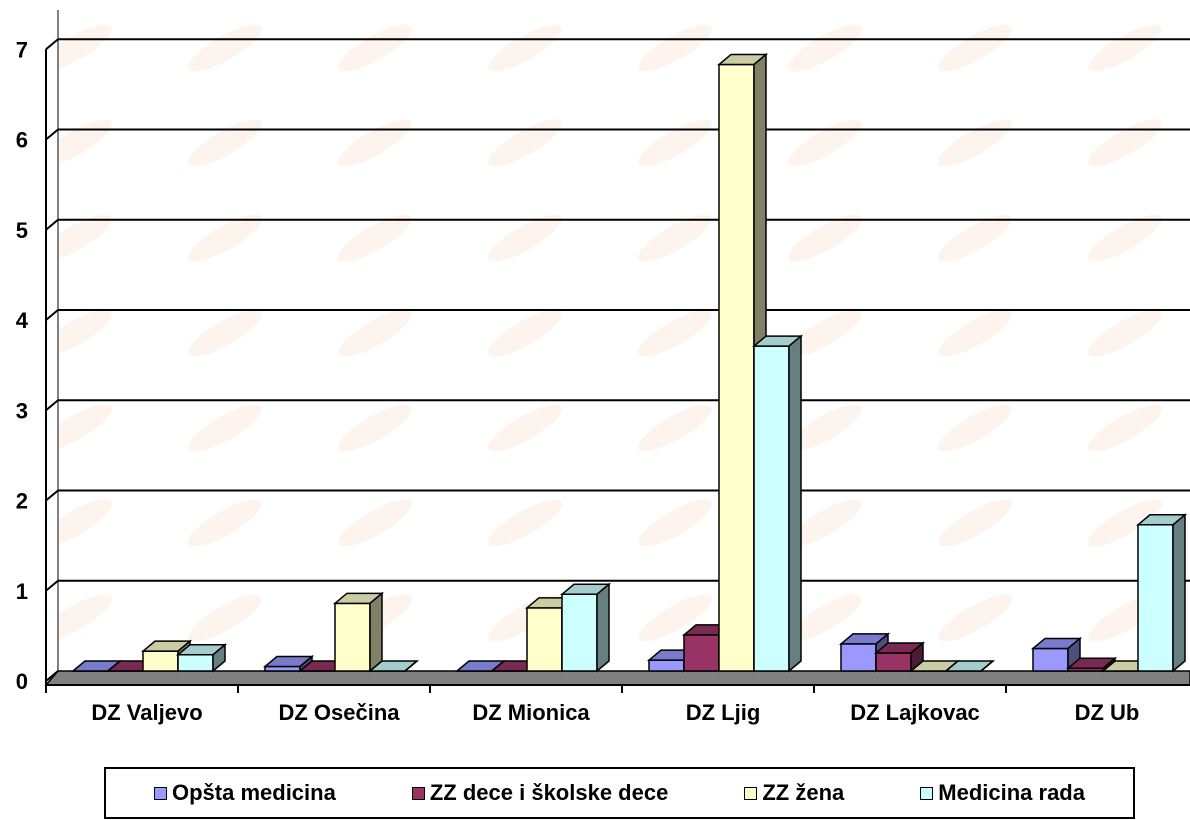 This screenshot has width=1190, height=820. What do you see at coordinates (37, 365) in the screenshot?
I see `y-axis: 0 1 2 3 4 5 6 7` at bounding box center [37, 365].